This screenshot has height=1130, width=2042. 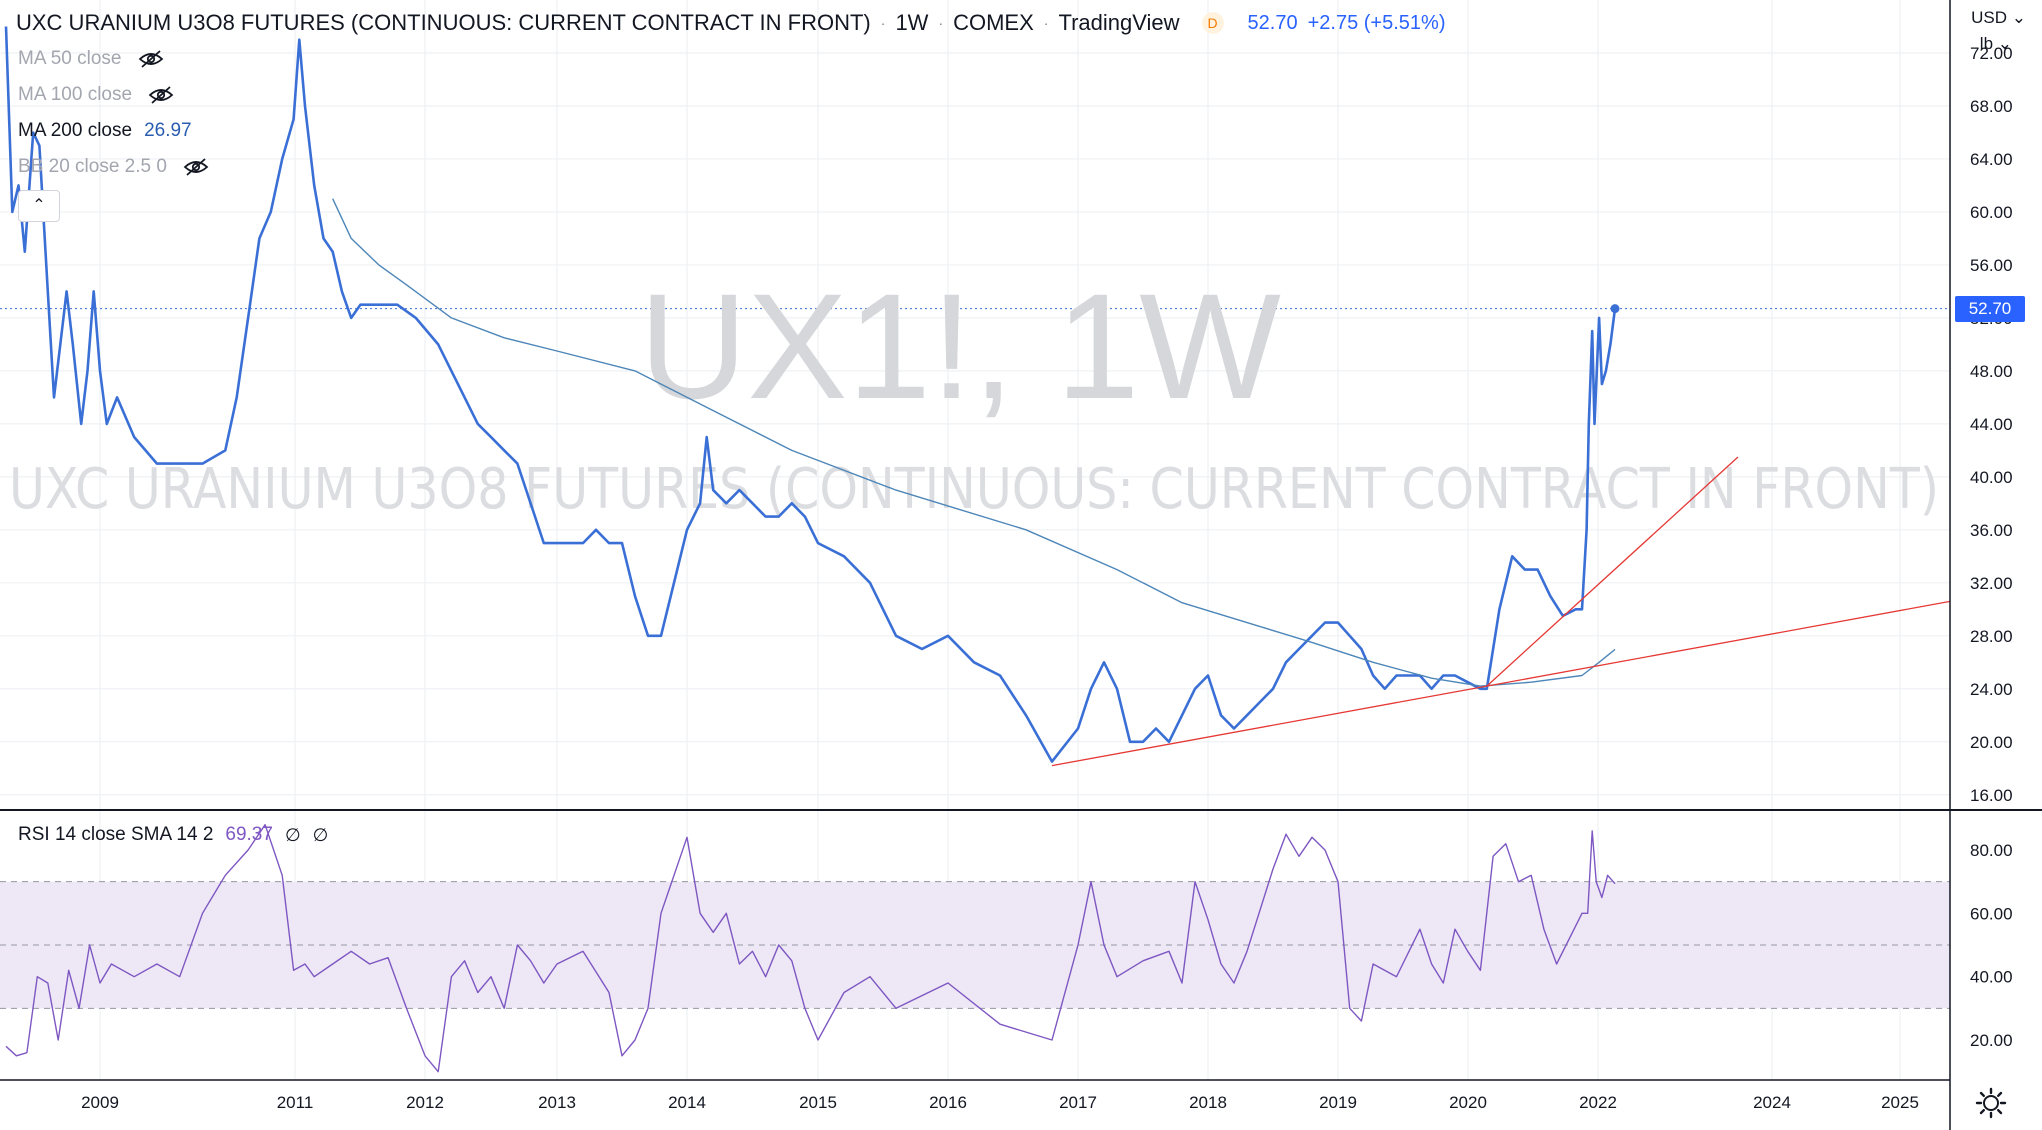 What do you see at coordinates (1598, 1102) in the screenshot?
I see `x-tick-label: 2022` at bounding box center [1598, 1102].